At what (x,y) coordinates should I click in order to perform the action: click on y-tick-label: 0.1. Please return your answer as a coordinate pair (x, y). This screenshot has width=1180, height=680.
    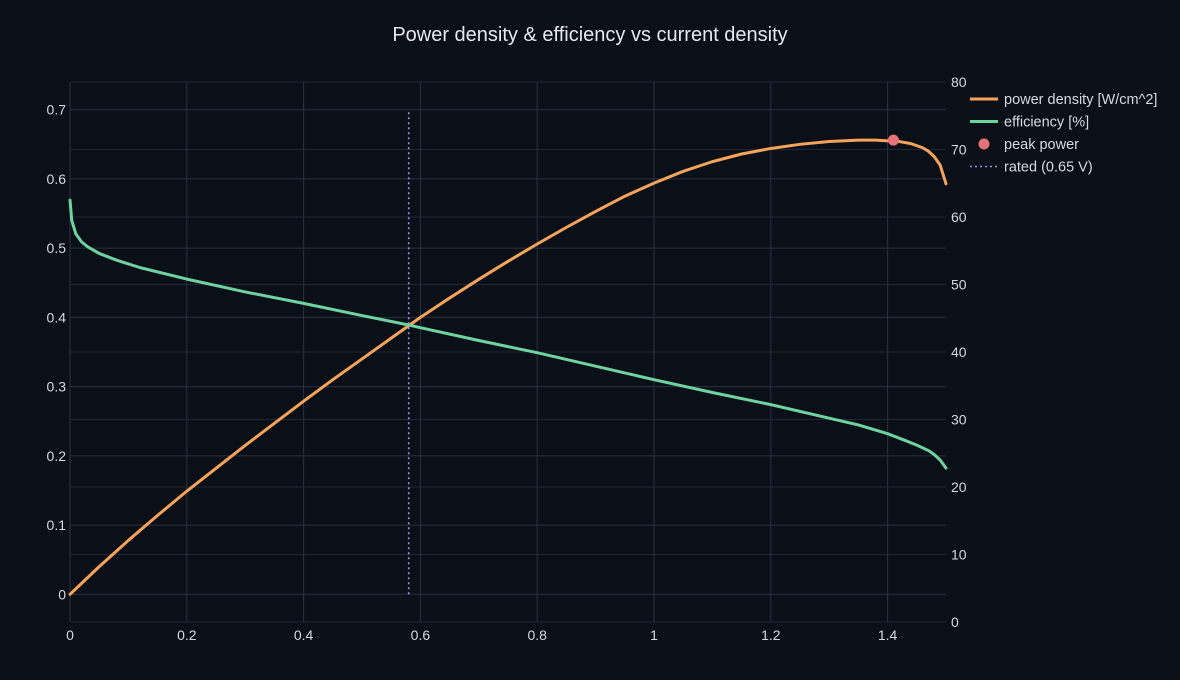
    Looking at the image, I should click on (57, 525).